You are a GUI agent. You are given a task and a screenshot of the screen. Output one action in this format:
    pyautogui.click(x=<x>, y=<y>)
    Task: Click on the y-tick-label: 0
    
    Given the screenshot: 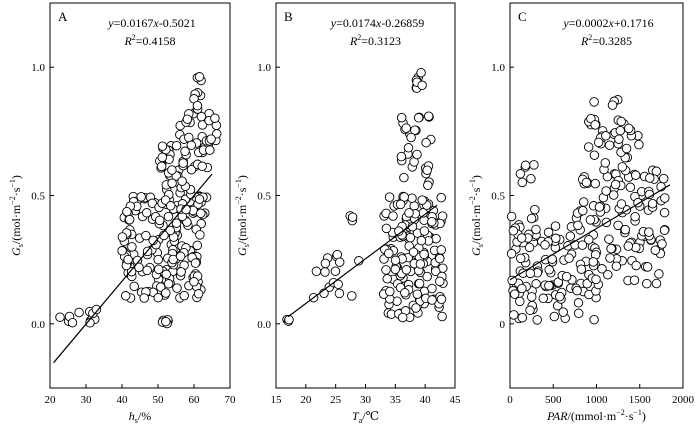 What is the action you would take?
    pyautogui.click(x=503, y=325)
    